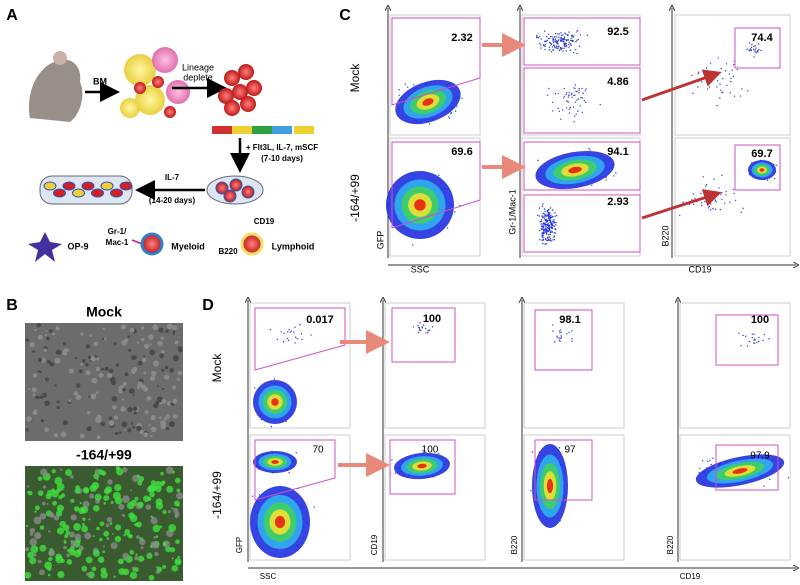  What do you see at coordinates (617, 32) in the screenshot?
I see `gate-value: 92.5` at bounding box center [617, 32].